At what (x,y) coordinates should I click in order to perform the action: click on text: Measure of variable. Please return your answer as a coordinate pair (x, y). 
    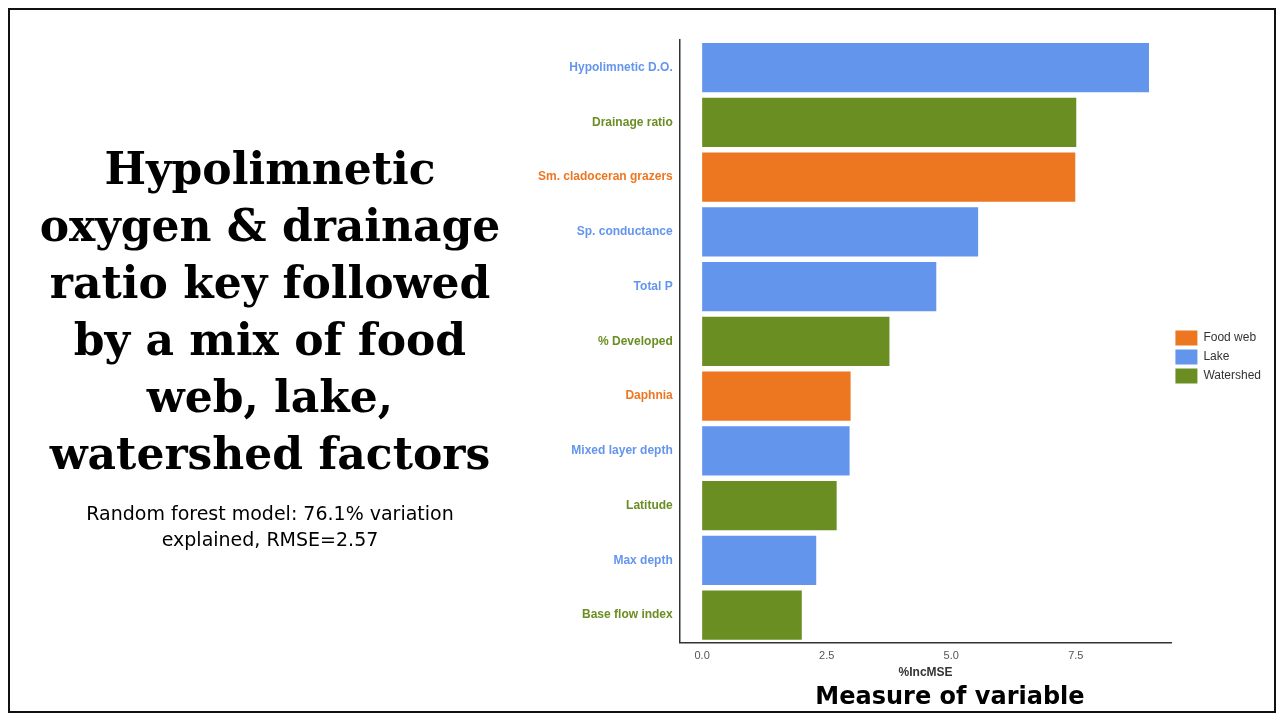
    Looking at the image, I should click on (950, 696).